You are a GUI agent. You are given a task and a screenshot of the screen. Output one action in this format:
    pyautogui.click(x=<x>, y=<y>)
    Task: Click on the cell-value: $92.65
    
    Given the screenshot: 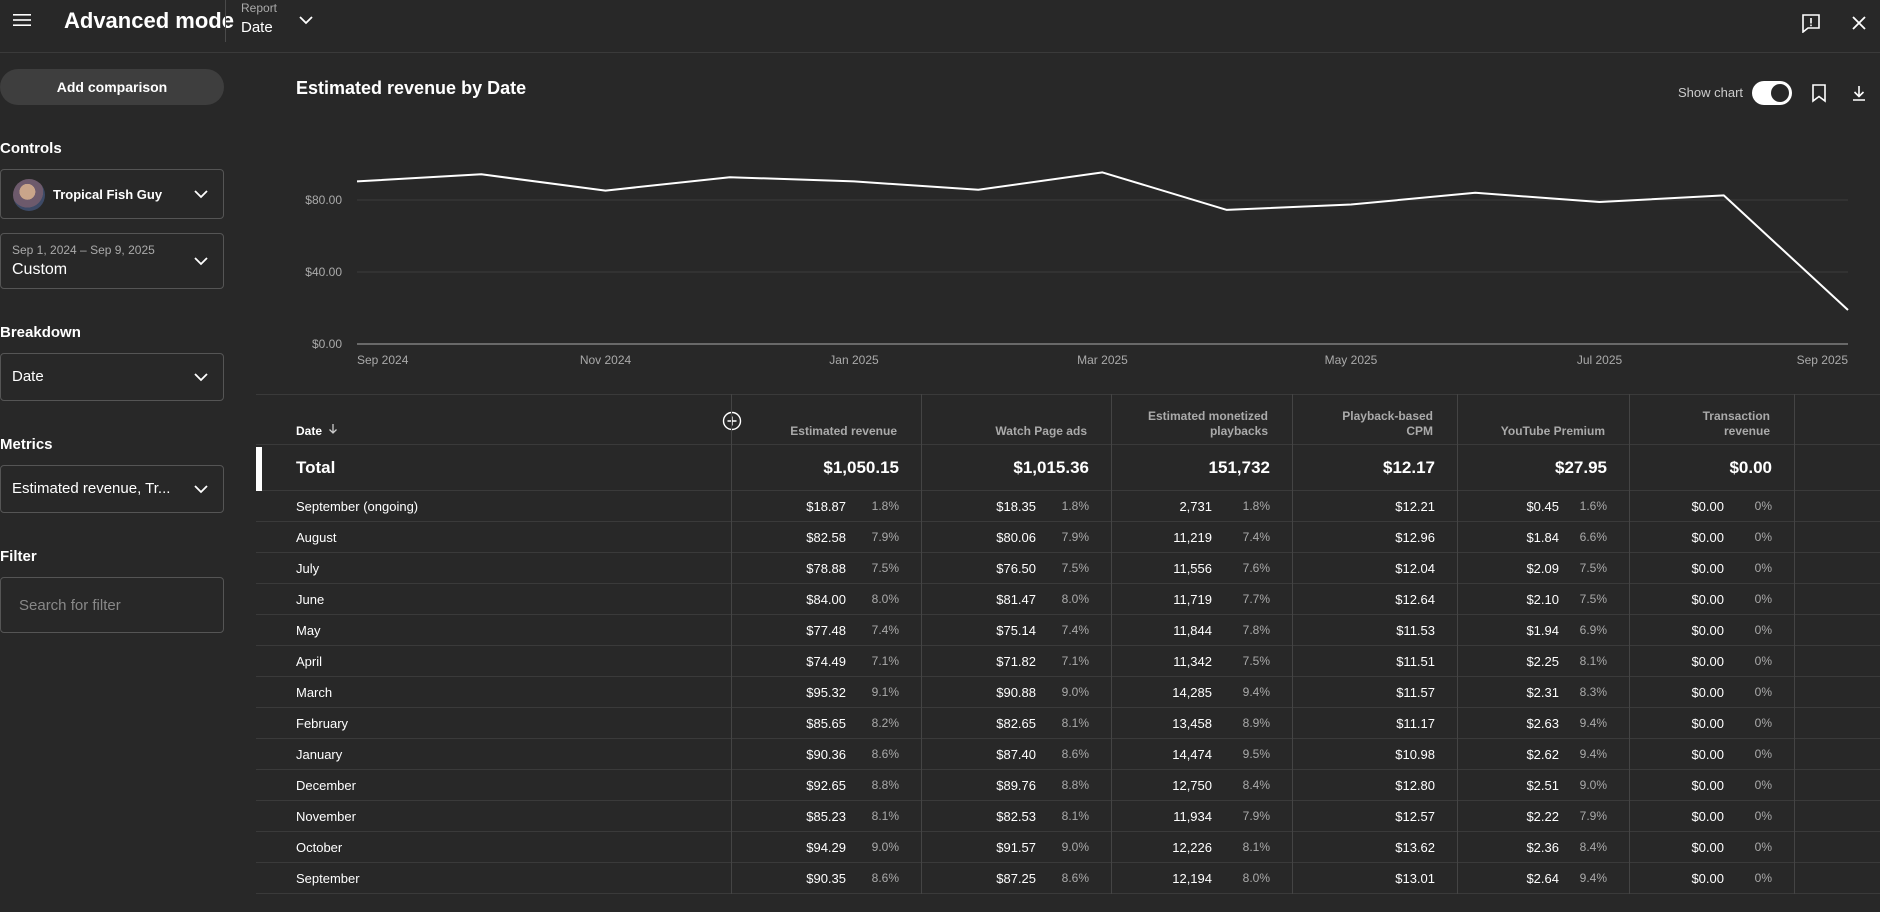 What is the action you would take?
    pyautogui.click(x=826, y=785)
    